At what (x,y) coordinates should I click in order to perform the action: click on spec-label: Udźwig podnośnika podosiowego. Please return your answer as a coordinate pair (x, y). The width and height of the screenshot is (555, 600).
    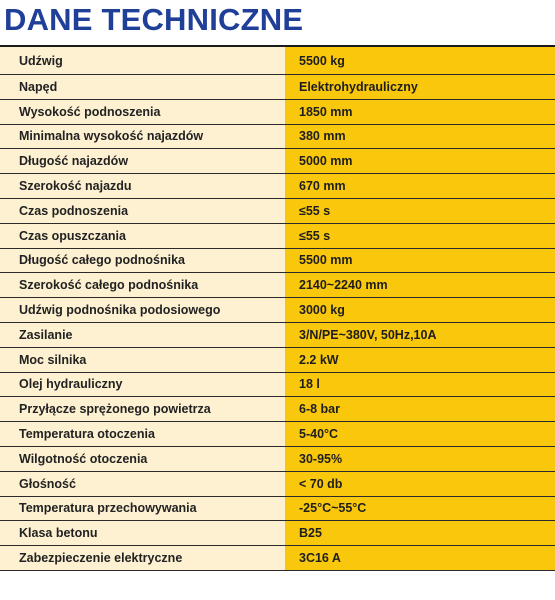
    Looking at the image, I should click on (142, 310).